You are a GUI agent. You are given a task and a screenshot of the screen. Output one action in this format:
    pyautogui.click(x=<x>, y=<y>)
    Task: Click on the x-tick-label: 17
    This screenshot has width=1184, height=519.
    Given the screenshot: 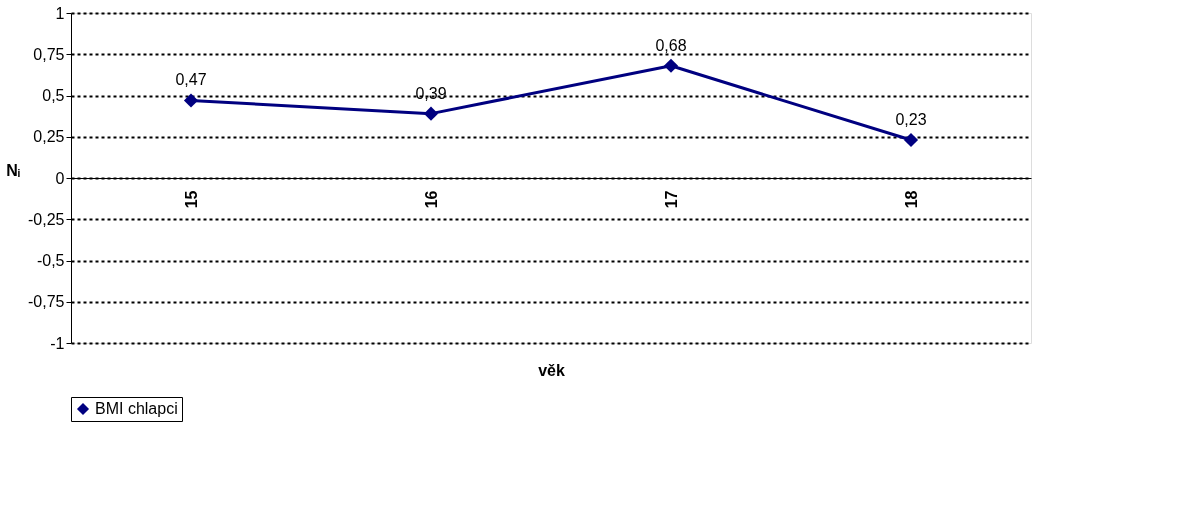 What is the action you would take?
    pyautogui.click(x=671, y=199)
    